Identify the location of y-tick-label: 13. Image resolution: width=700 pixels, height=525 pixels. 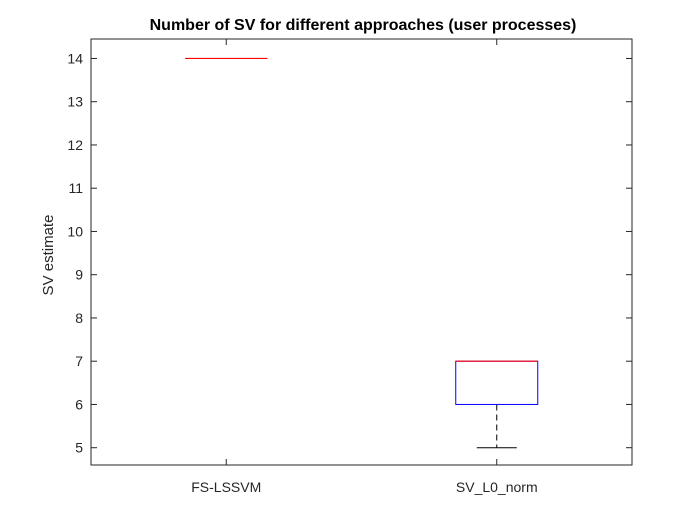
(75, 102).